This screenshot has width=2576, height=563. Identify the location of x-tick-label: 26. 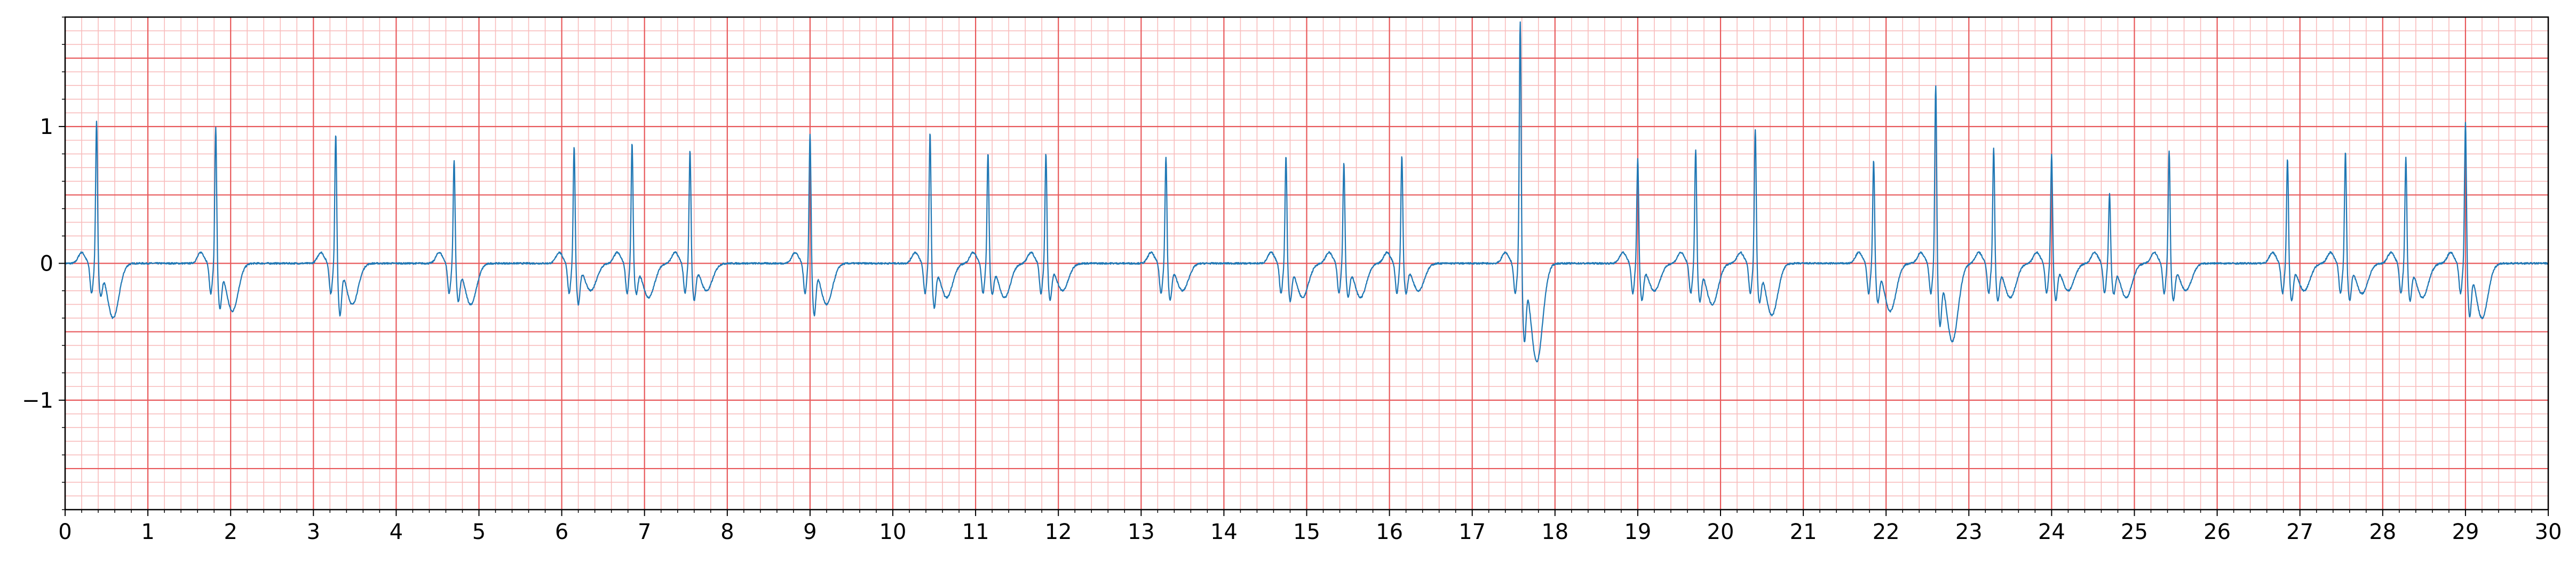
(2217, 532).